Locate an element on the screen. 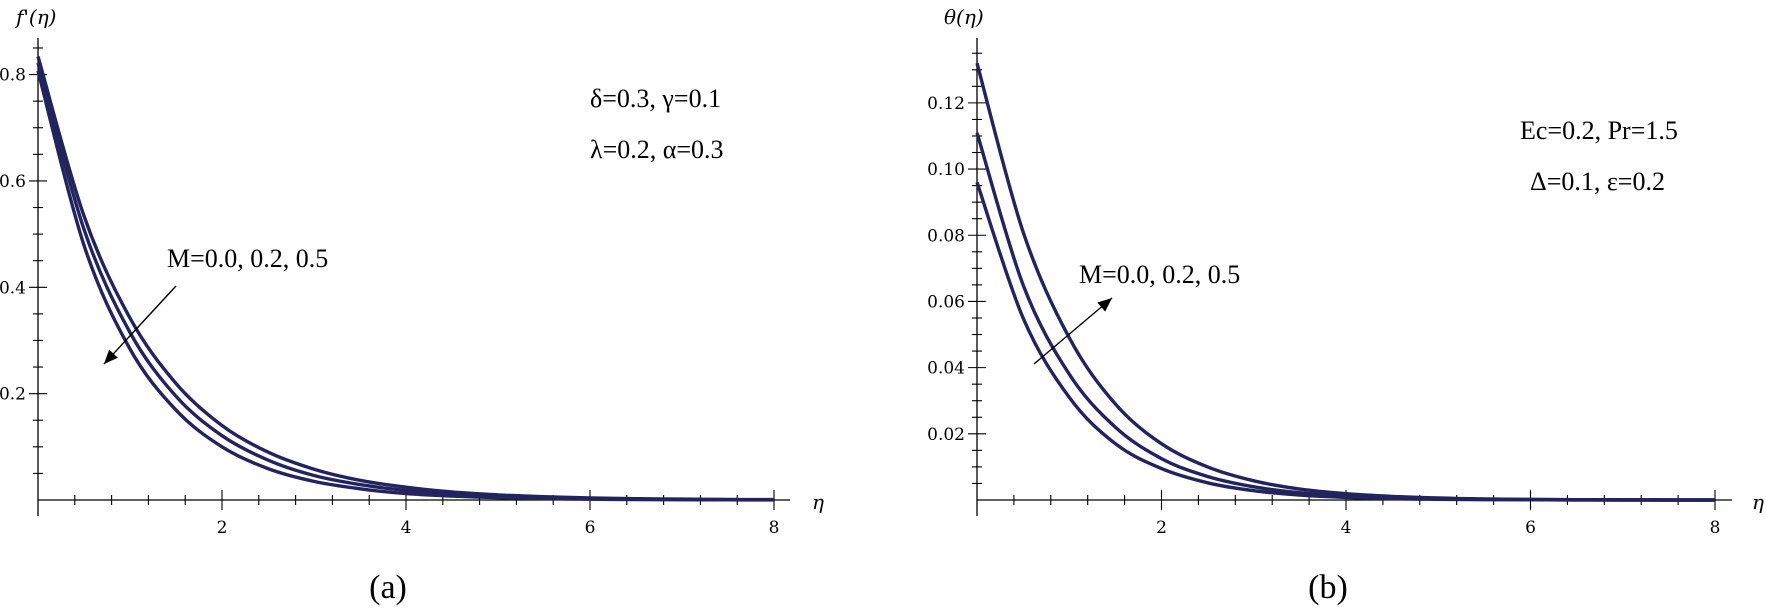 This screenshot has width=1766, height=610. y-tick-label: 0.12 is located at coordinates (946, 104).